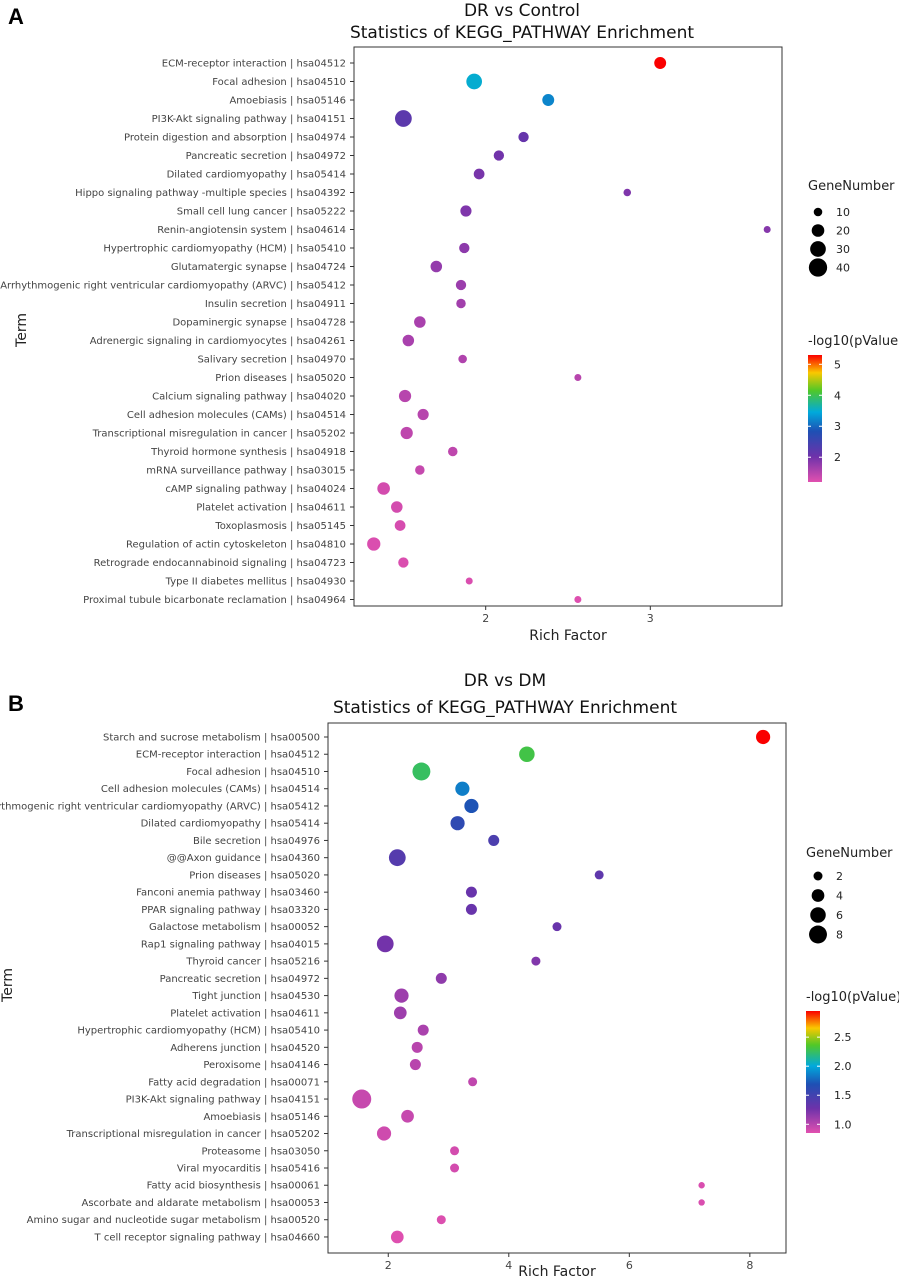 Image resolution: width=899 pixels, height=1281 pixels. What do you see at coordinates (849, 853) in the screenshot?
I see `size-legend-title: GeneNumber` at bounding box center [849, 853].